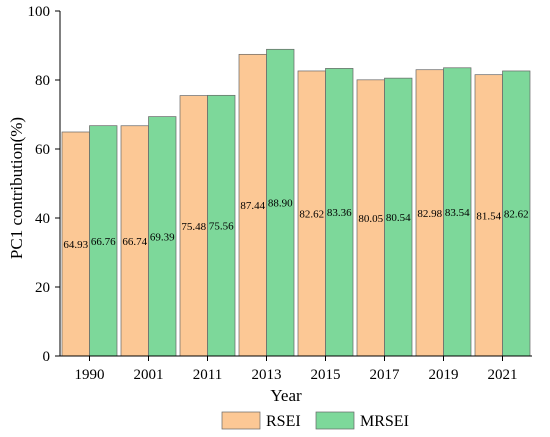 Image resolution: width=550 pixels, height=437 pixels. What do you see at coordinates (16, 188) in the screenshot?
I see `y-axis-title: PC1 contribution(%)` at bounding box center [16, 188].